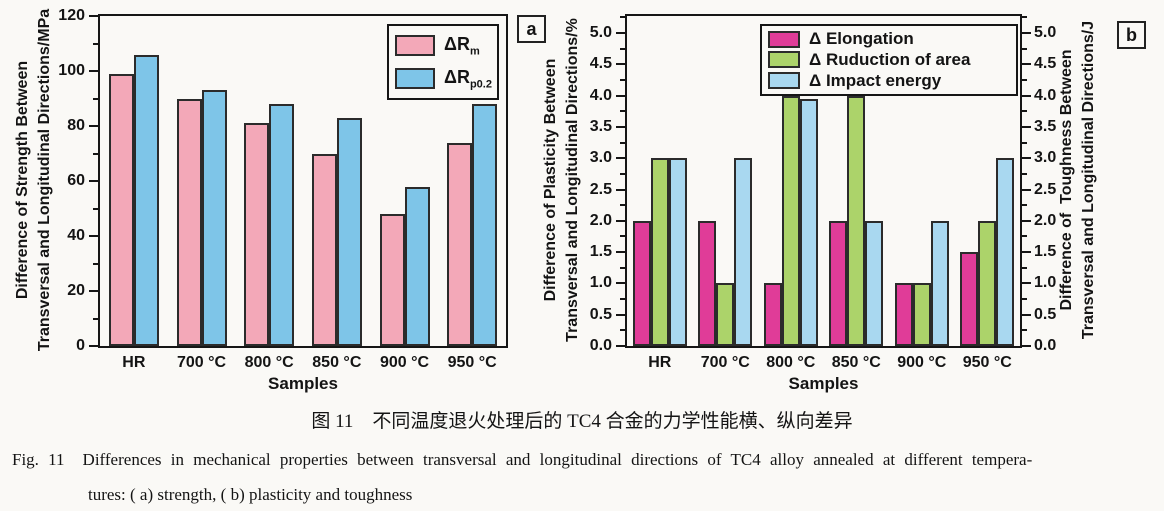  I want to click on y-tick-label-right: 4.5, so click(1045, 64).